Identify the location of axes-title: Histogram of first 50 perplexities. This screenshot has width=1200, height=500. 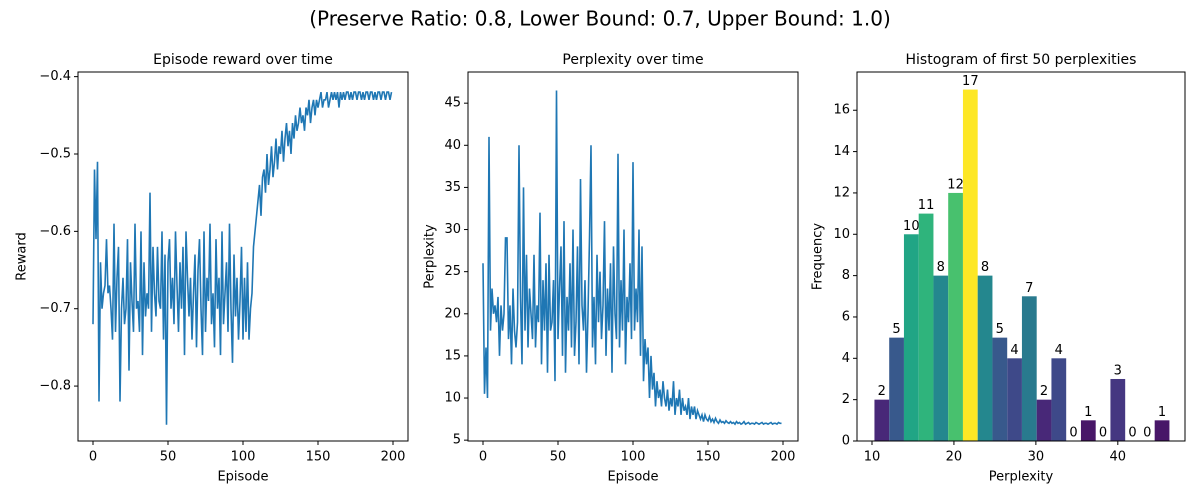
(1021, 60).